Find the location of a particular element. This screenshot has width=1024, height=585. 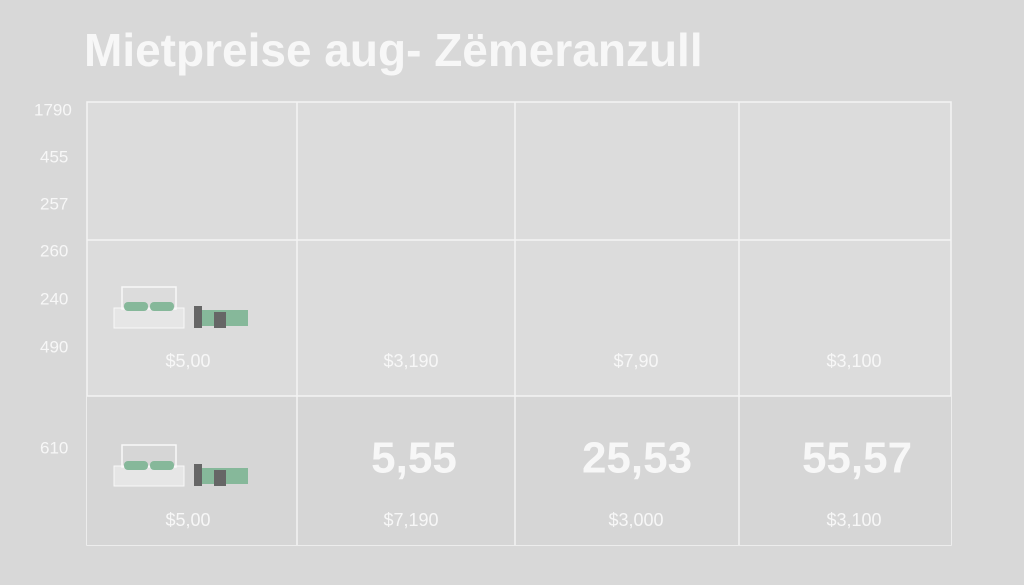

big-number: 55,57 is located at coordinates (857, 458).